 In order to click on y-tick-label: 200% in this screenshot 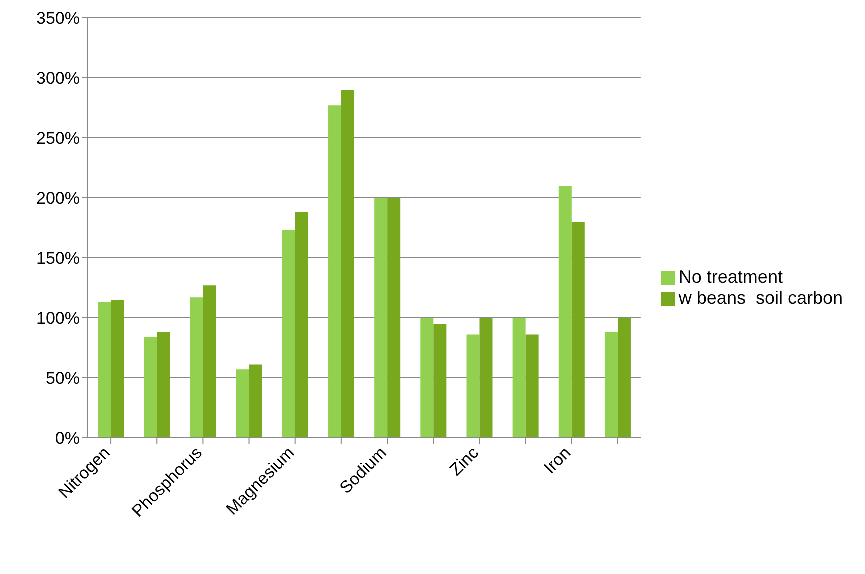, I will do `click(58, 198)`.